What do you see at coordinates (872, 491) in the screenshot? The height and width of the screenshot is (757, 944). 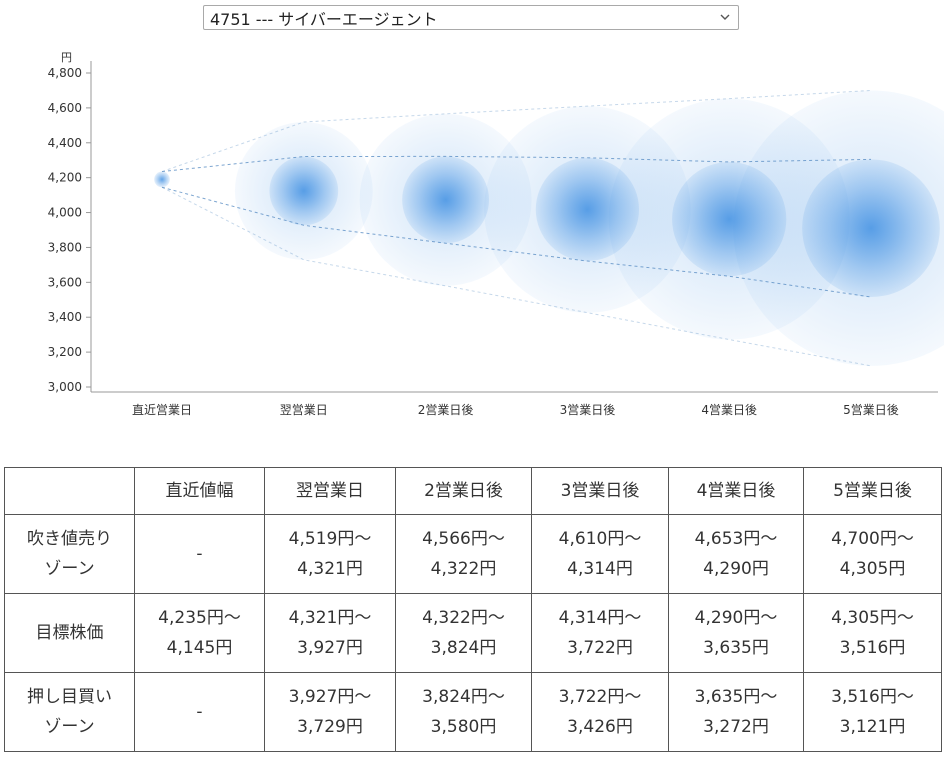 I see `header-cell: 5営業日後` at bounding box center [872, 491].